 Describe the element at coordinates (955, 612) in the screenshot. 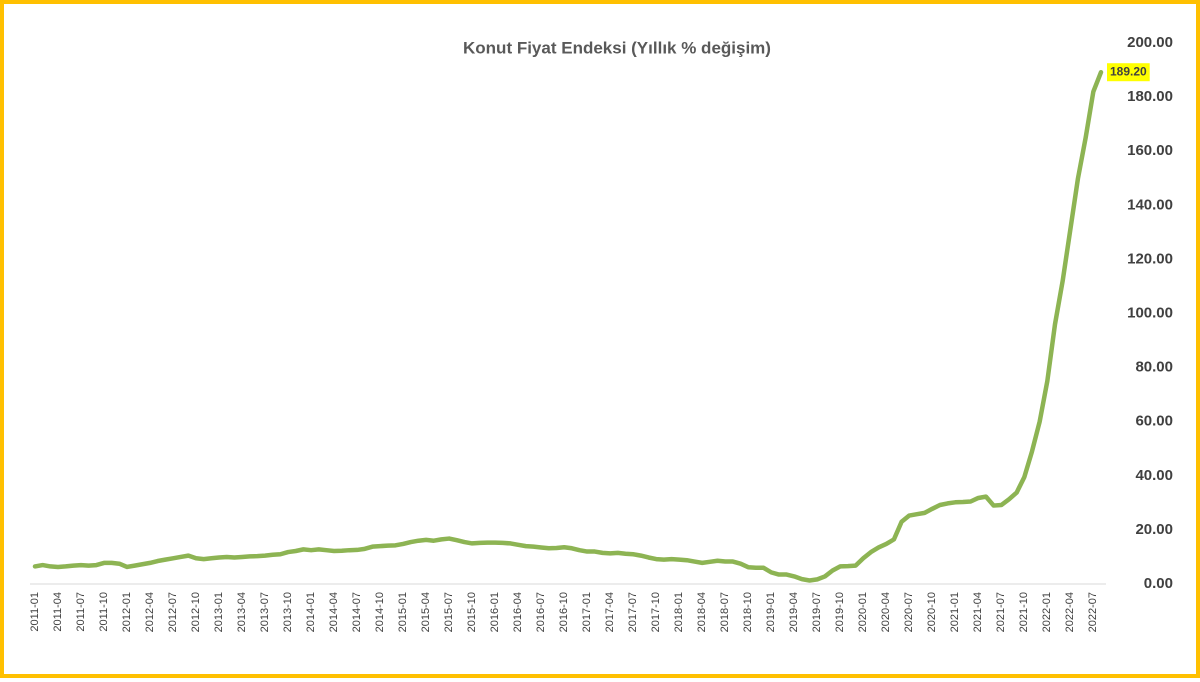

I see `x-tick-label: 2021-01` at that location.